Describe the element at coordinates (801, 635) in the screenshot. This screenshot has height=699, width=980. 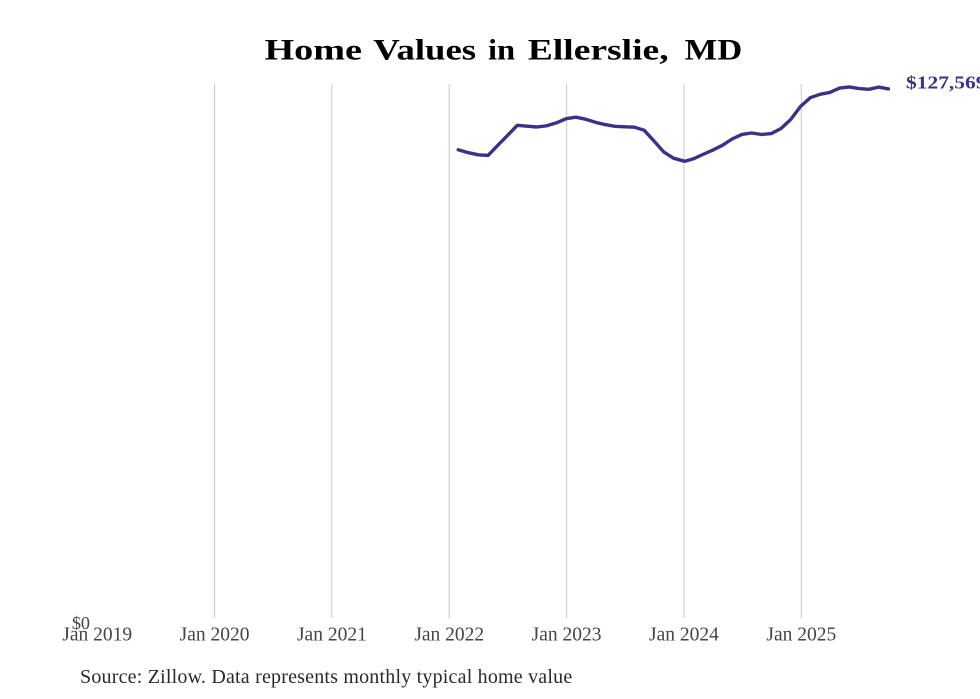
I see `svg-text: Jan 2025` at that location.